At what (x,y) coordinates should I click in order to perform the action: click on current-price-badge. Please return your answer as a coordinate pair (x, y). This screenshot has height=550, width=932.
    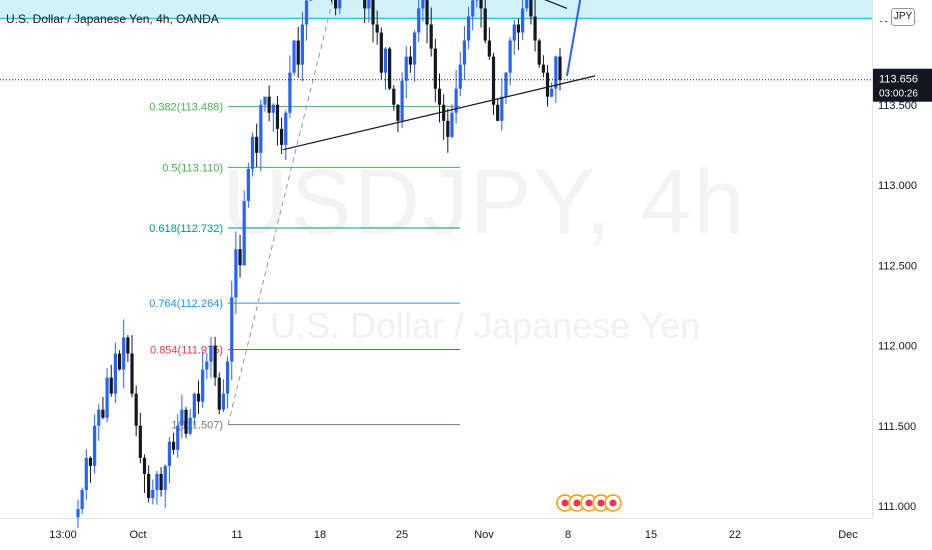
    Looking at the image, I should click on (902, 85).